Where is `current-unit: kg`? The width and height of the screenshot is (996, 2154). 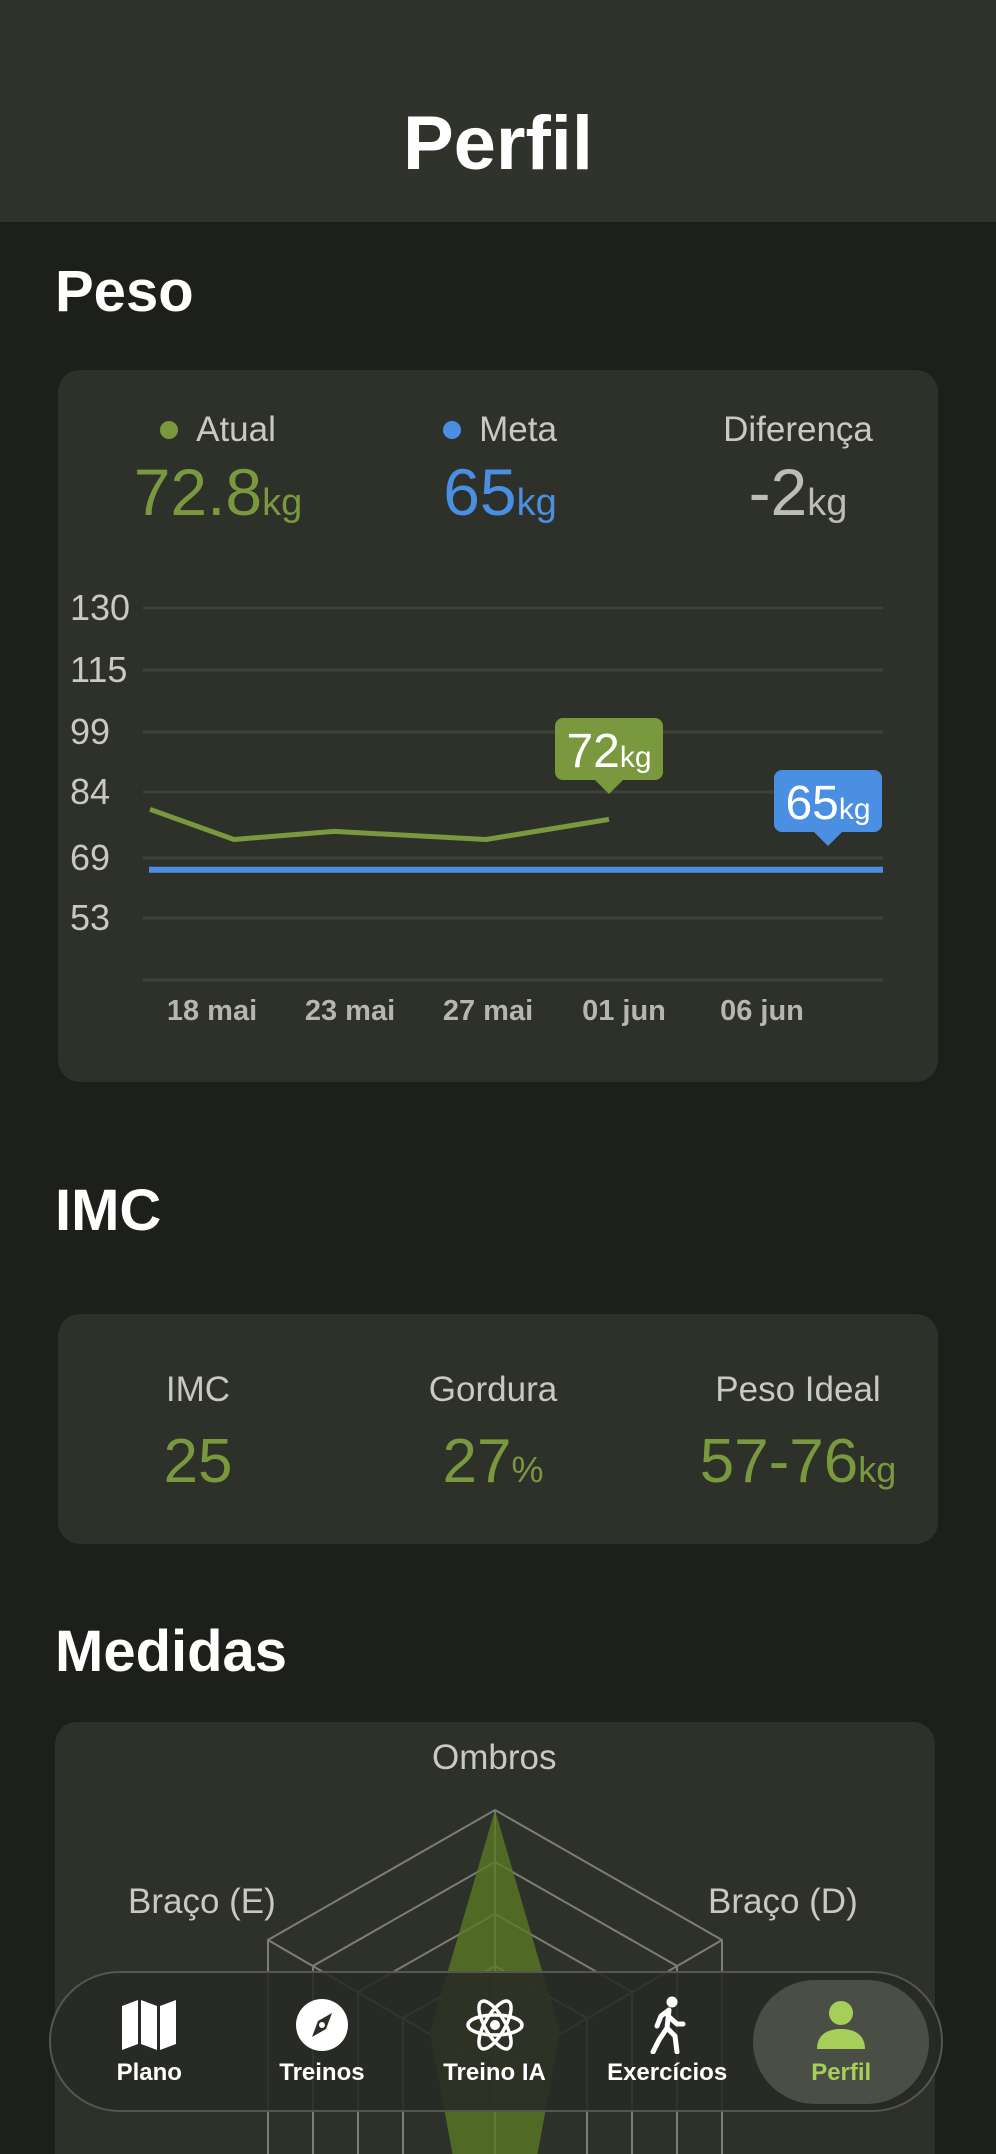
current-unit: kg is located at coordinates (282, 503).